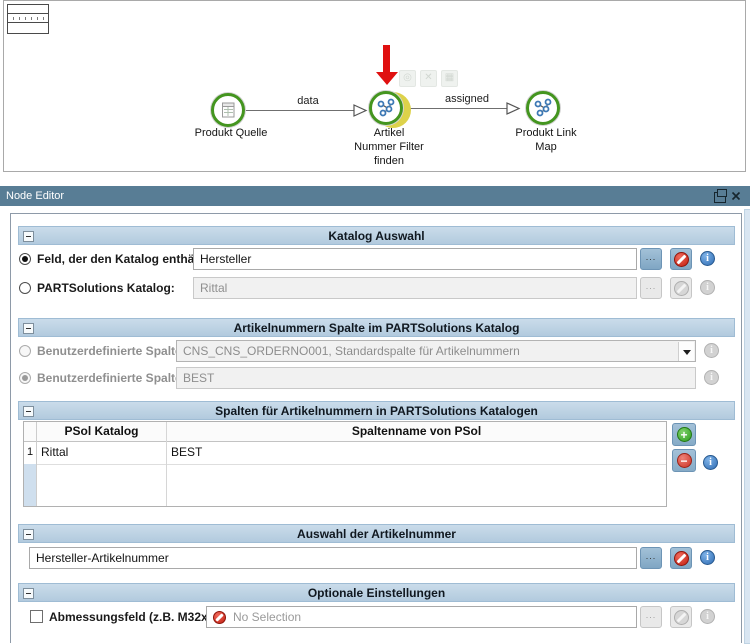  Describe the element at coordinates (111, 351) in the screenshot. I see `radio-benutzerdefinierte-spalte-1-label: Benutzerdefinierte Spalte:` at that location.